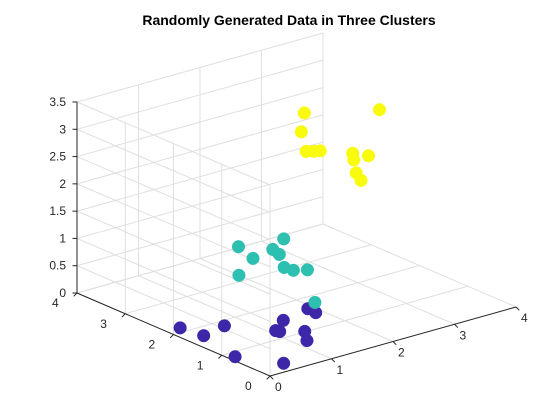 Image resolution: width=560 pixels, height=420 pixels. Describe the element at coordinates (57, 157) in the screenshot. I see `z-tick-label: 2.5` at that location.